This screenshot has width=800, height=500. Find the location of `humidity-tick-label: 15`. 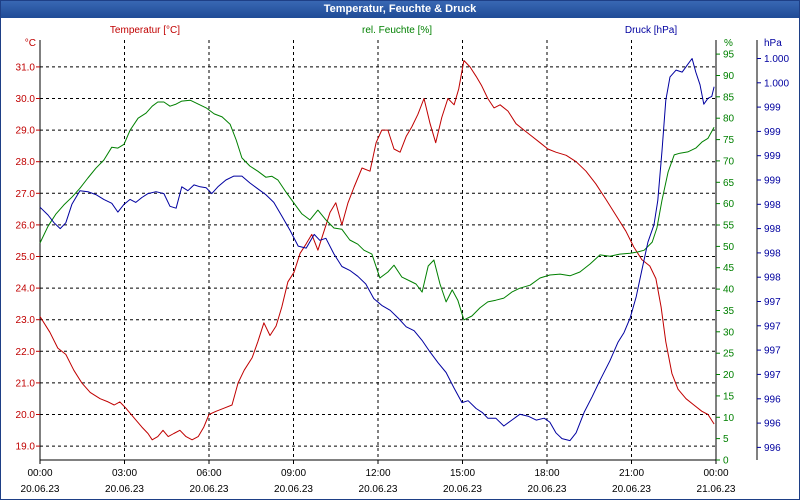

humidity-tick-label: 15 is located at coordinates (729, 396).